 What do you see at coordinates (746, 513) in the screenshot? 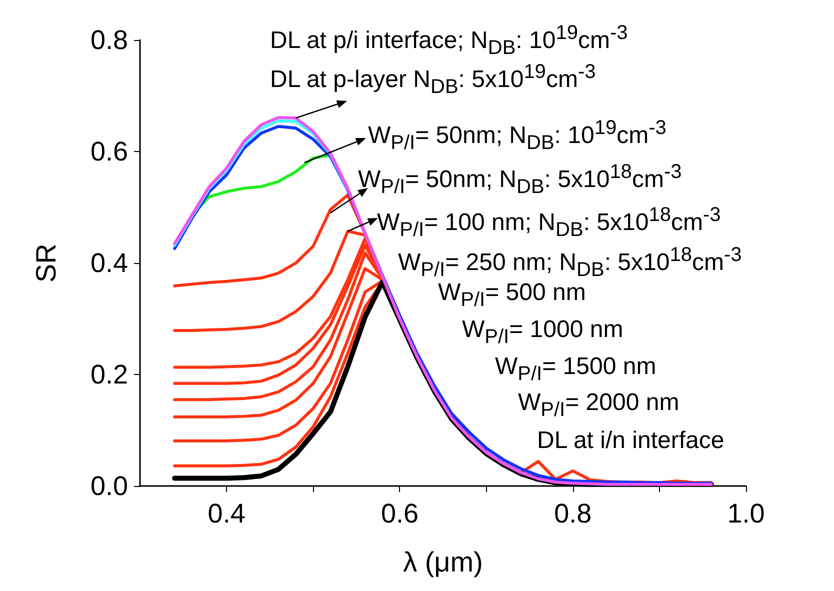
I see `x-tick-label: 1.0` at bounding box center [746, 513].